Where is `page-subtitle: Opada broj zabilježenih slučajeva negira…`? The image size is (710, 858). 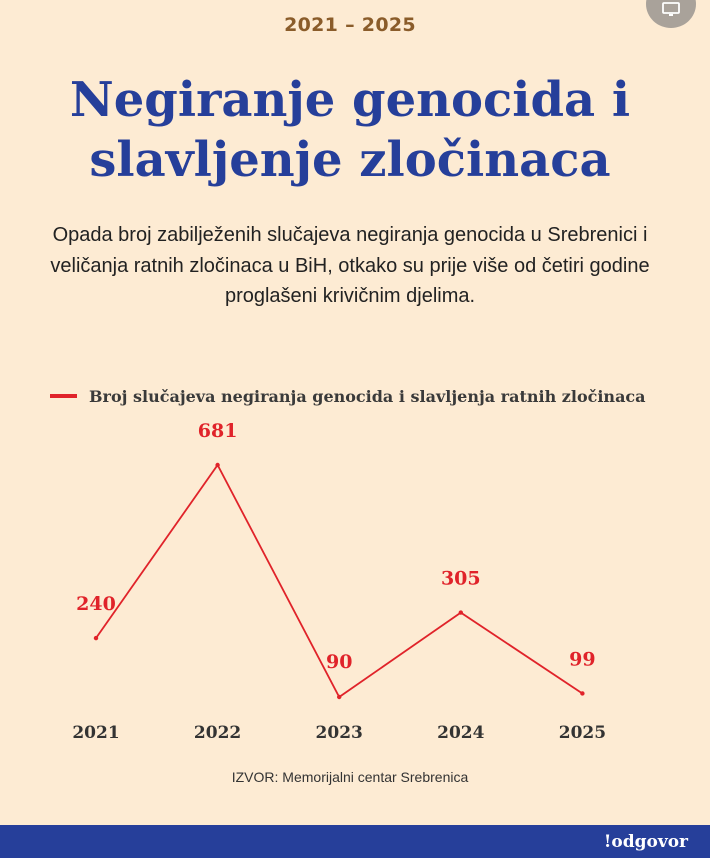
page-subtitle: Opada broj zabilježenih slučajeva negira… is located at coordinates (350, 265).